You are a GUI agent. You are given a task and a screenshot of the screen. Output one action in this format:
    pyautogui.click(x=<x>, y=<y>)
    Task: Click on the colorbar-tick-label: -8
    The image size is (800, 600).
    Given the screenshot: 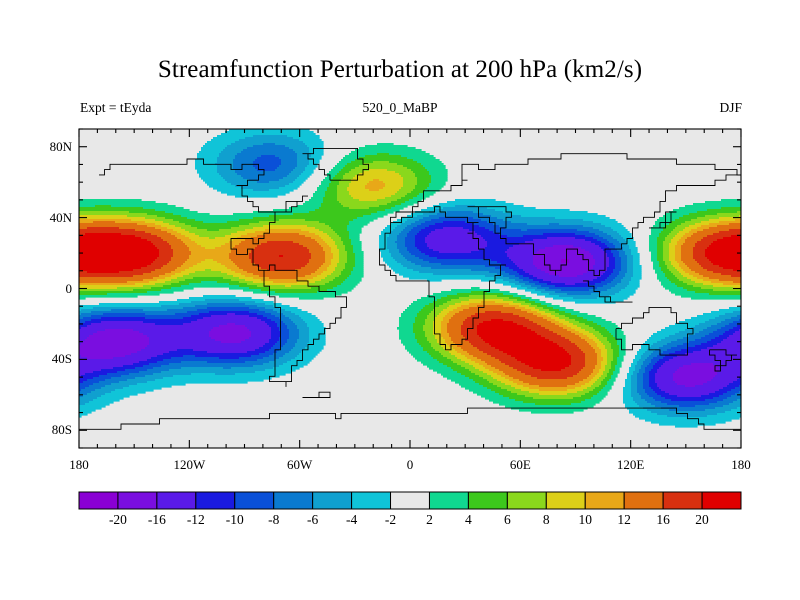 What is the action you would take?
    pyautogui.click(x=274, y=519)
    